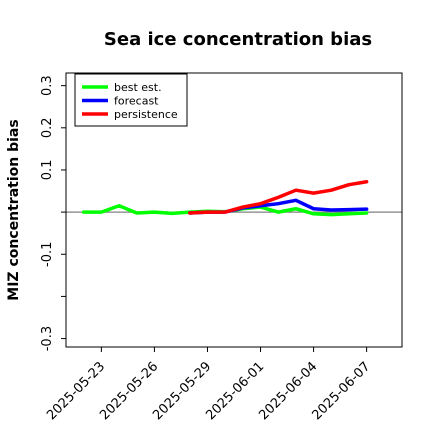 Image resolution: width=440 pixels, height=440 pixels. I want to click on y-tick-label: -0.3, so click(47, 338).